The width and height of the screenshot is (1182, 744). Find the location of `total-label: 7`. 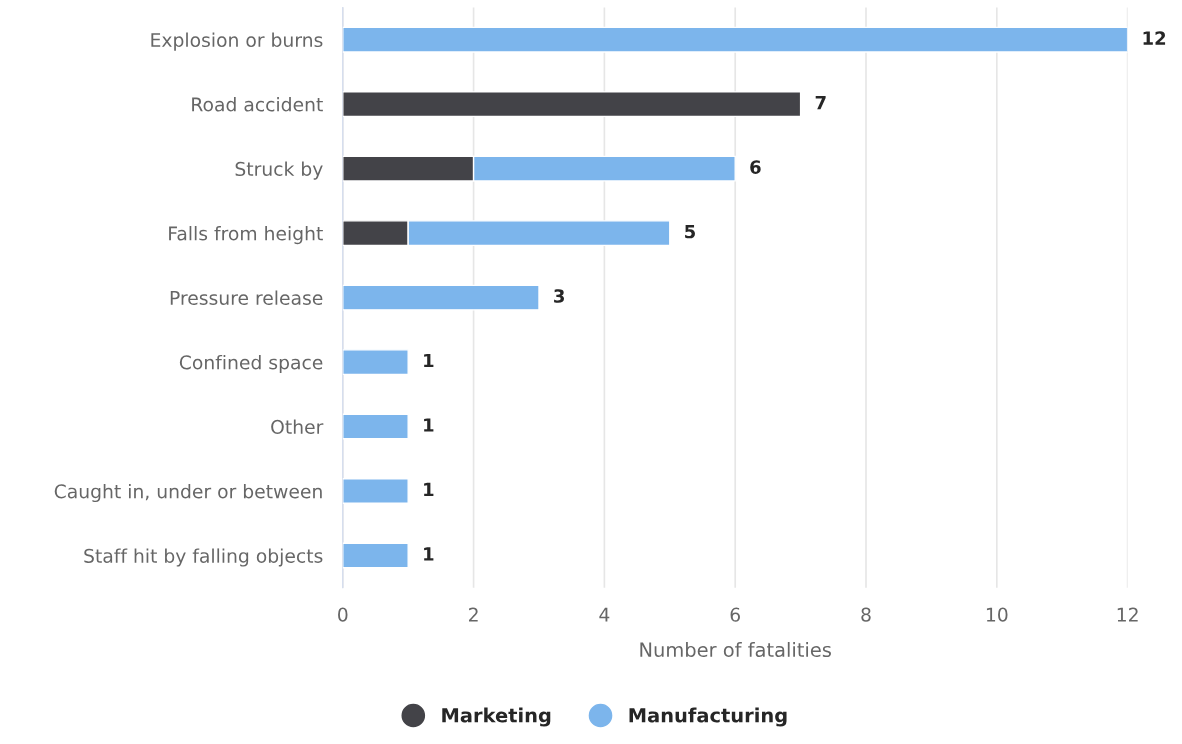

total-label: 7 is located at coordinates (820, 102).